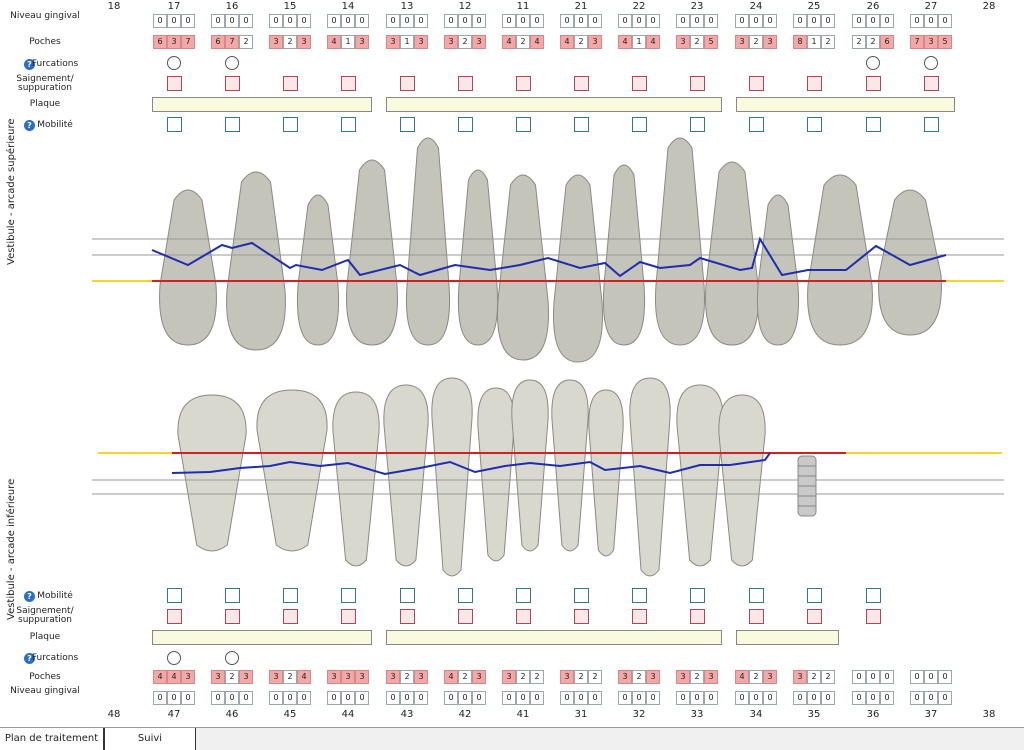  Describe the element at coordinates (917, 42) in the screenshot. I see `upper-poches-27-cell: 7` at that location.